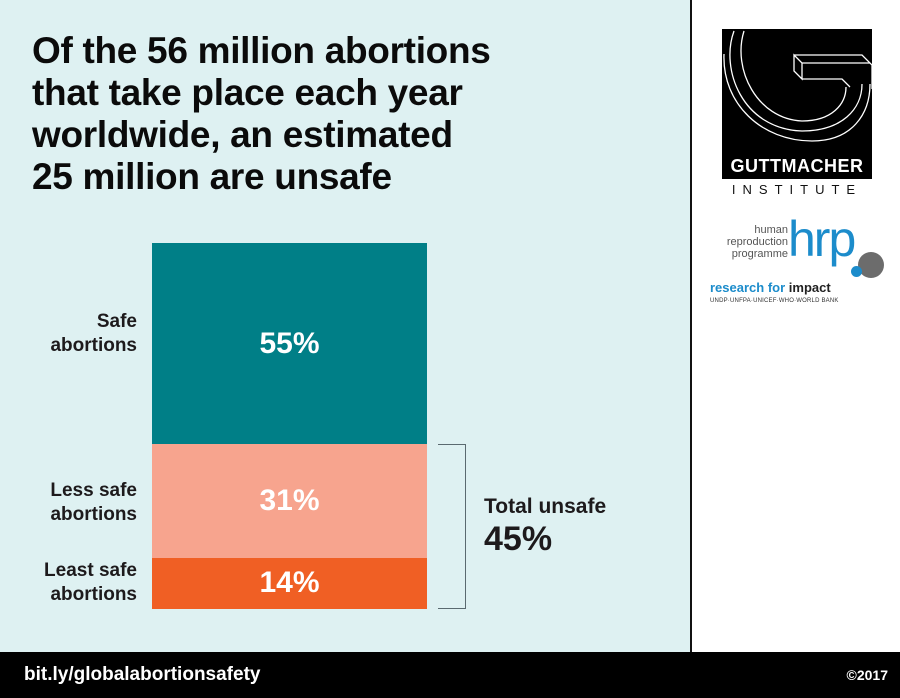  Describe the element at coordinates (770, 287) in the screenshot. I see `hrp-tagline: research for impact` at that location.